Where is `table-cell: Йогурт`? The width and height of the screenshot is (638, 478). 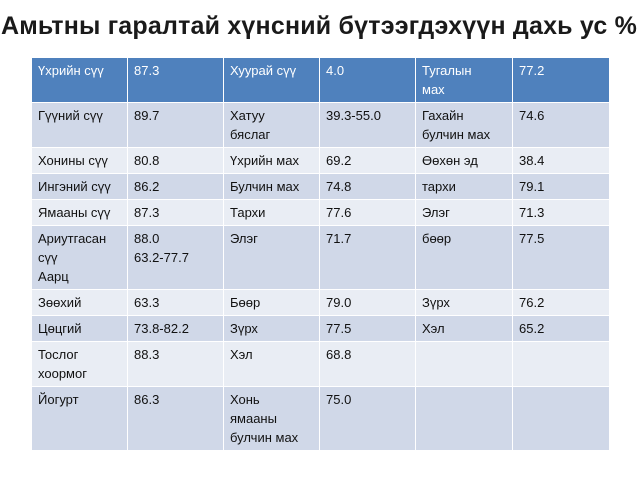
table-cell: Йогурт is located at coordinates (79, 418).